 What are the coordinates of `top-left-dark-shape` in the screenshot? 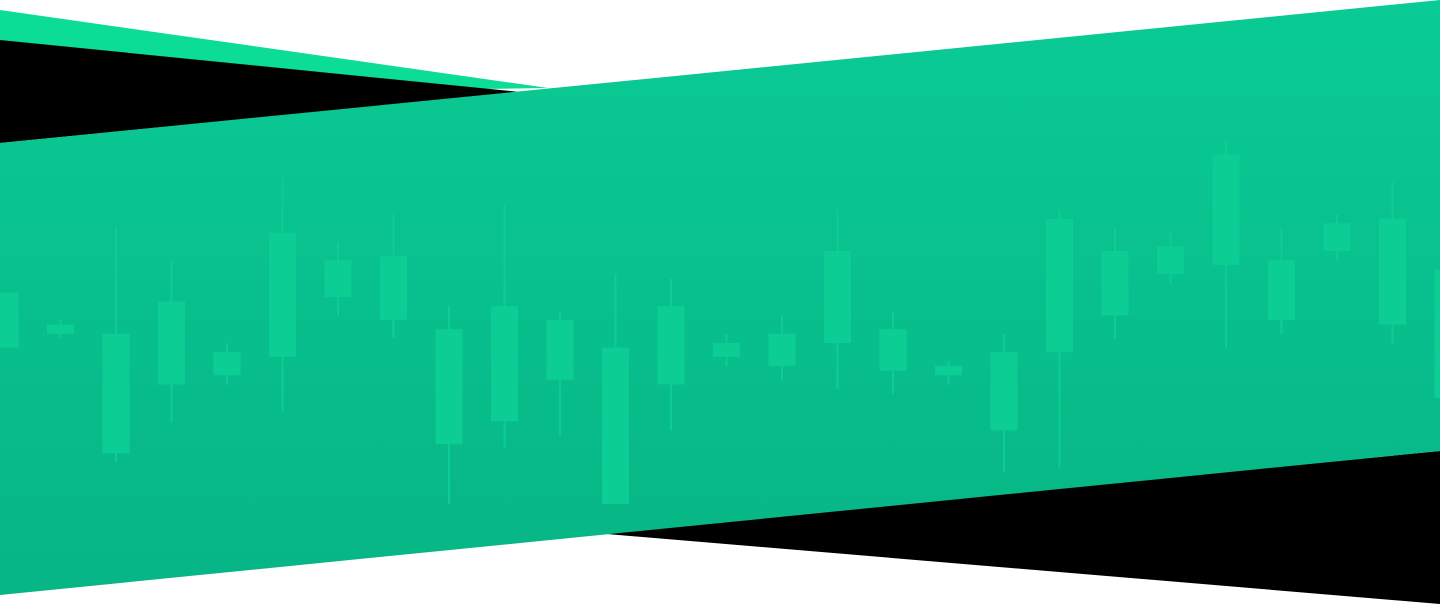 It's located at (260, 91).